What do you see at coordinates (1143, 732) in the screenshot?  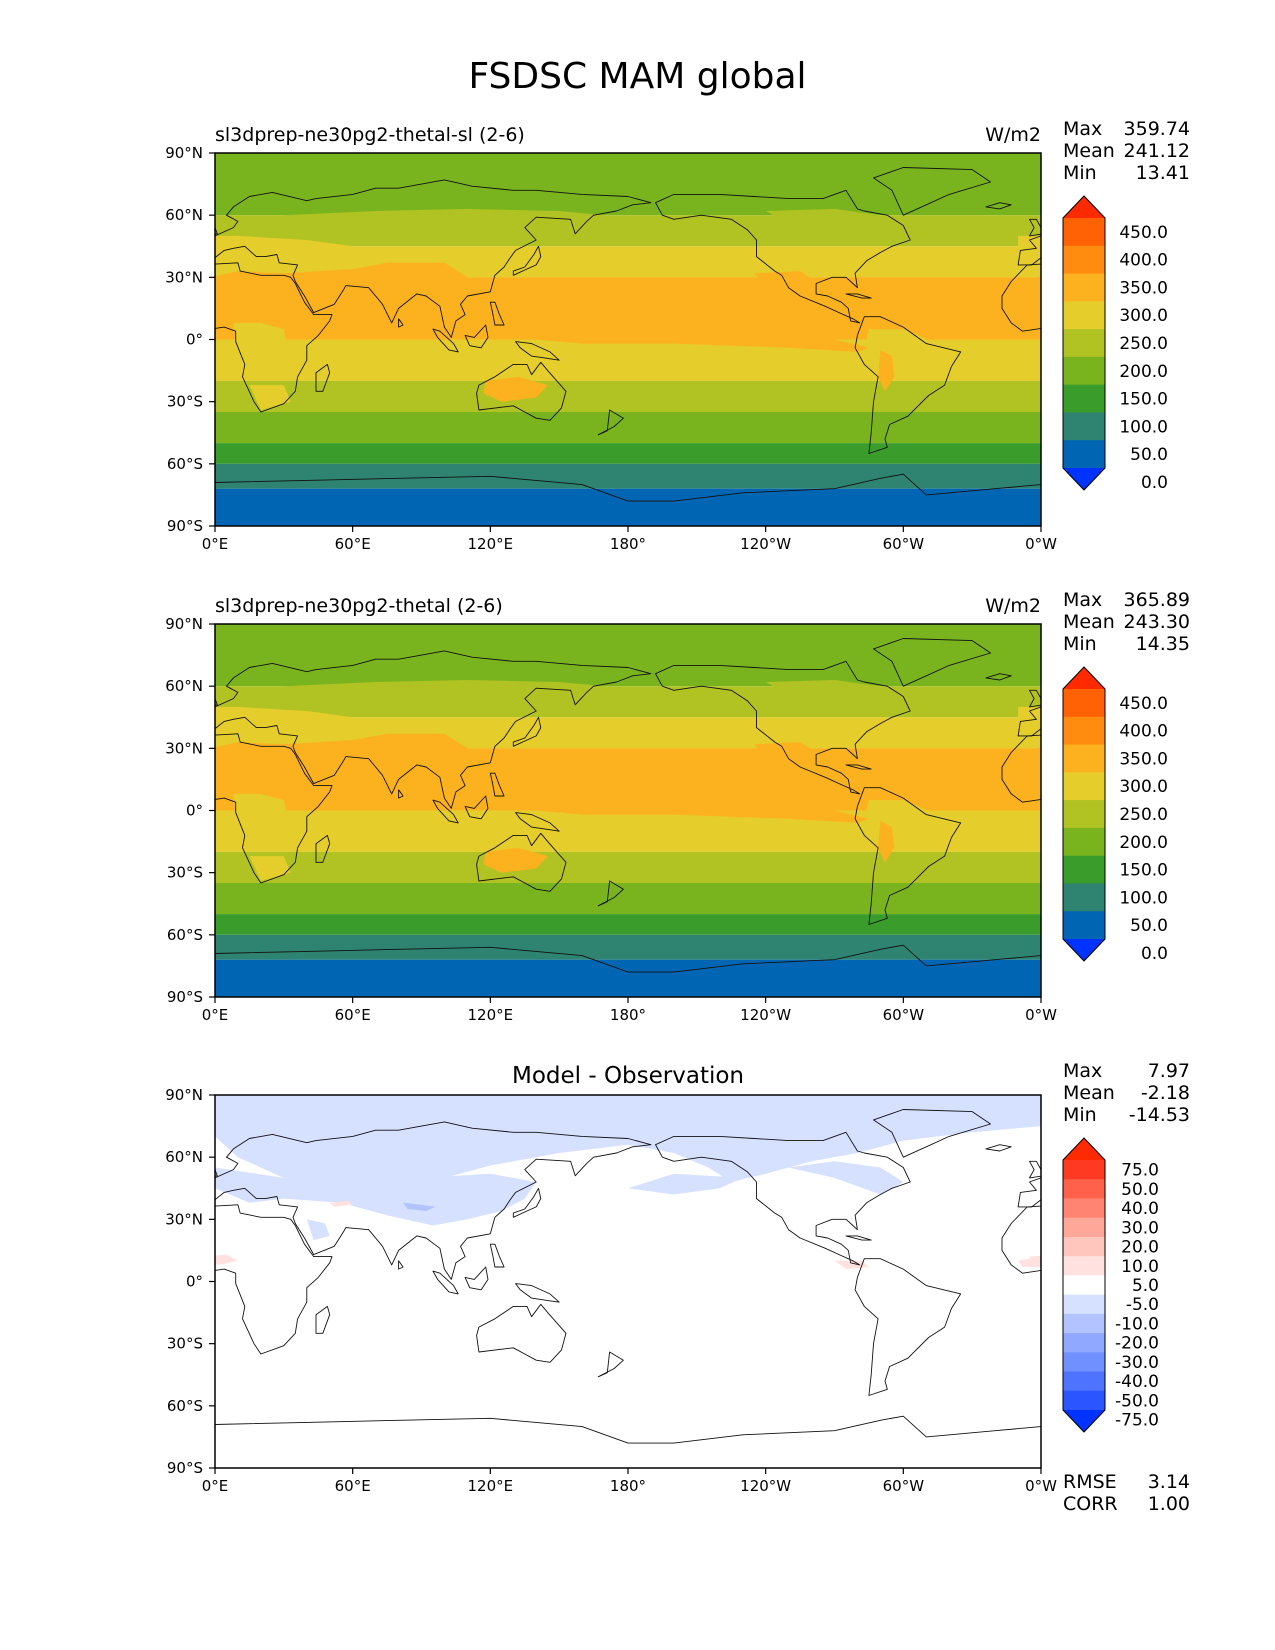 I see `colorbar-label: 400.0` at bounding box center [1143, 732].